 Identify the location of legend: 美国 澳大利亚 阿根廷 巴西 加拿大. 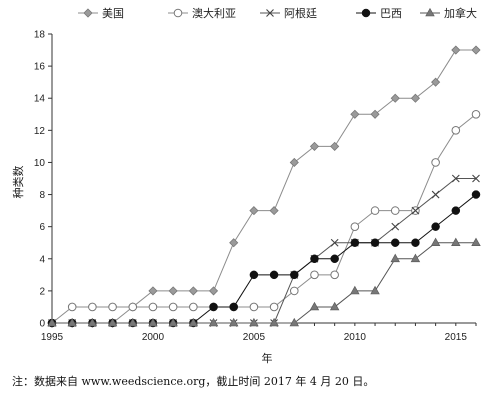
(277, 13).